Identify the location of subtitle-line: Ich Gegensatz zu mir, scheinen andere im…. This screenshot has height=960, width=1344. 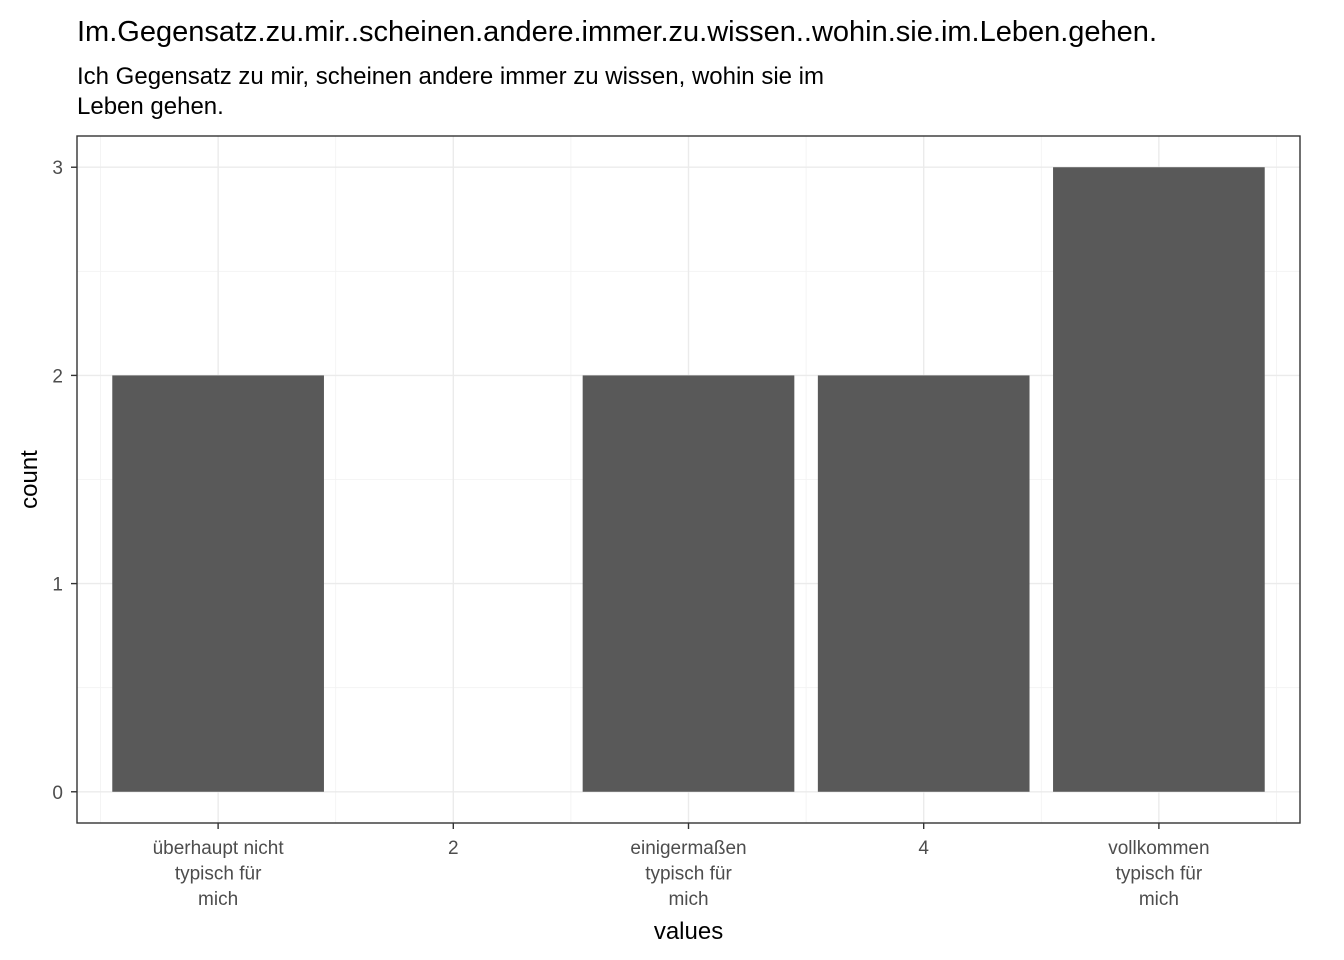
(450, 76).